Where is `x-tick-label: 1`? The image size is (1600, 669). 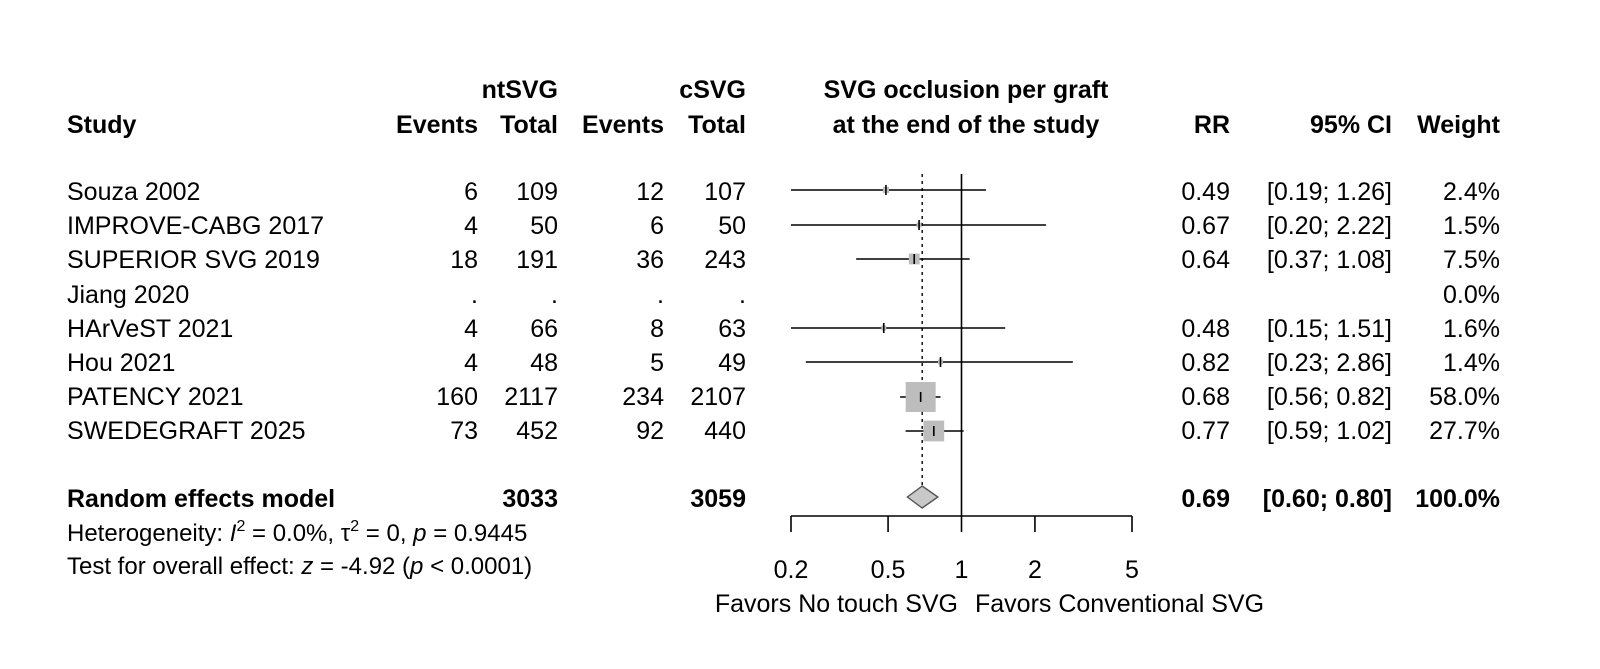
x-tick-label: 1 is located at coordinates (962, 570).